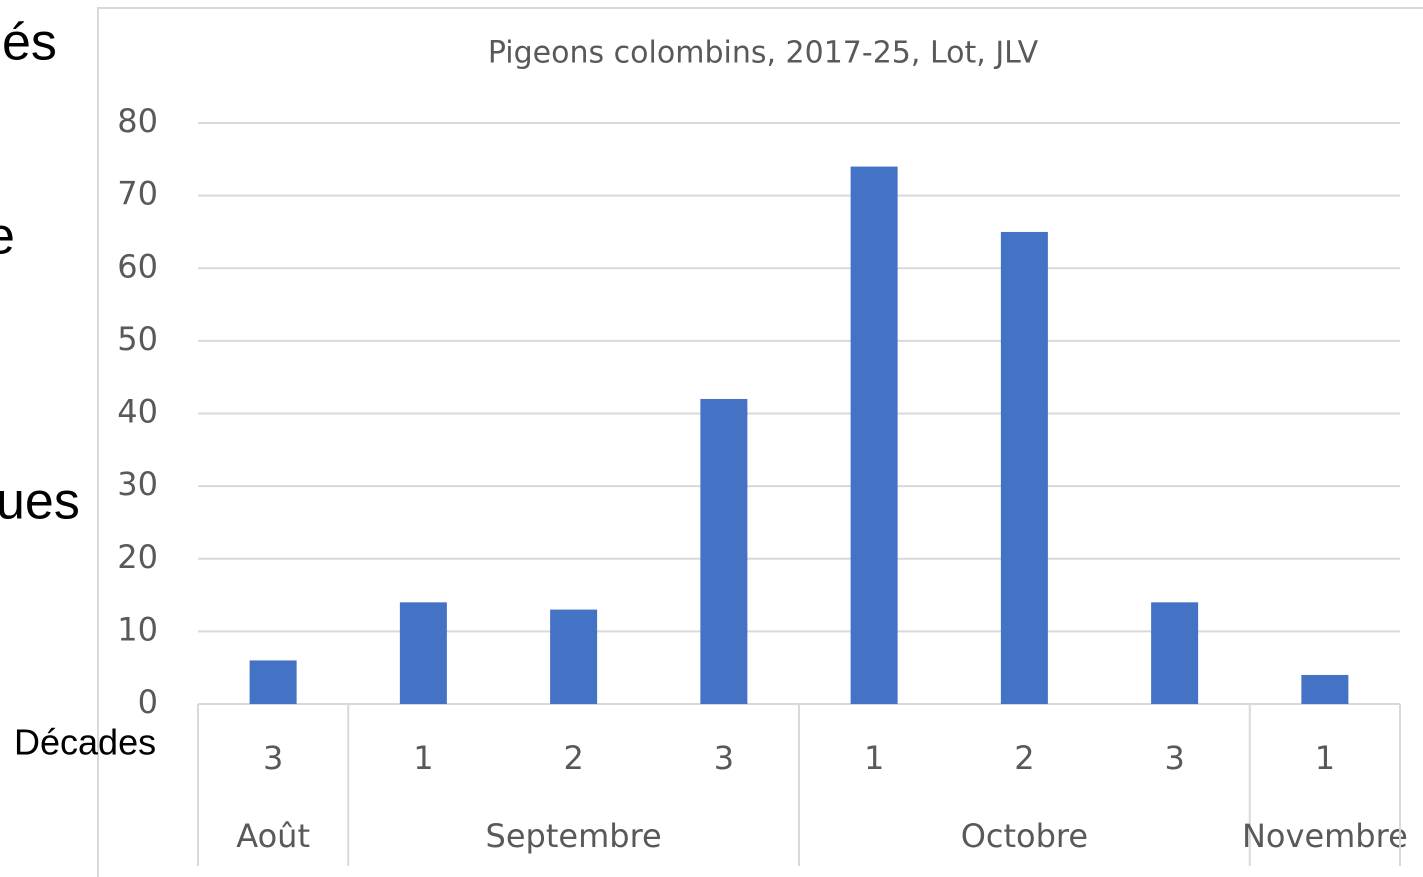 Image resolution: width=1423 pixels, height=877 pixels. I want to click on y-tick-label: 70, so click(137, 194).